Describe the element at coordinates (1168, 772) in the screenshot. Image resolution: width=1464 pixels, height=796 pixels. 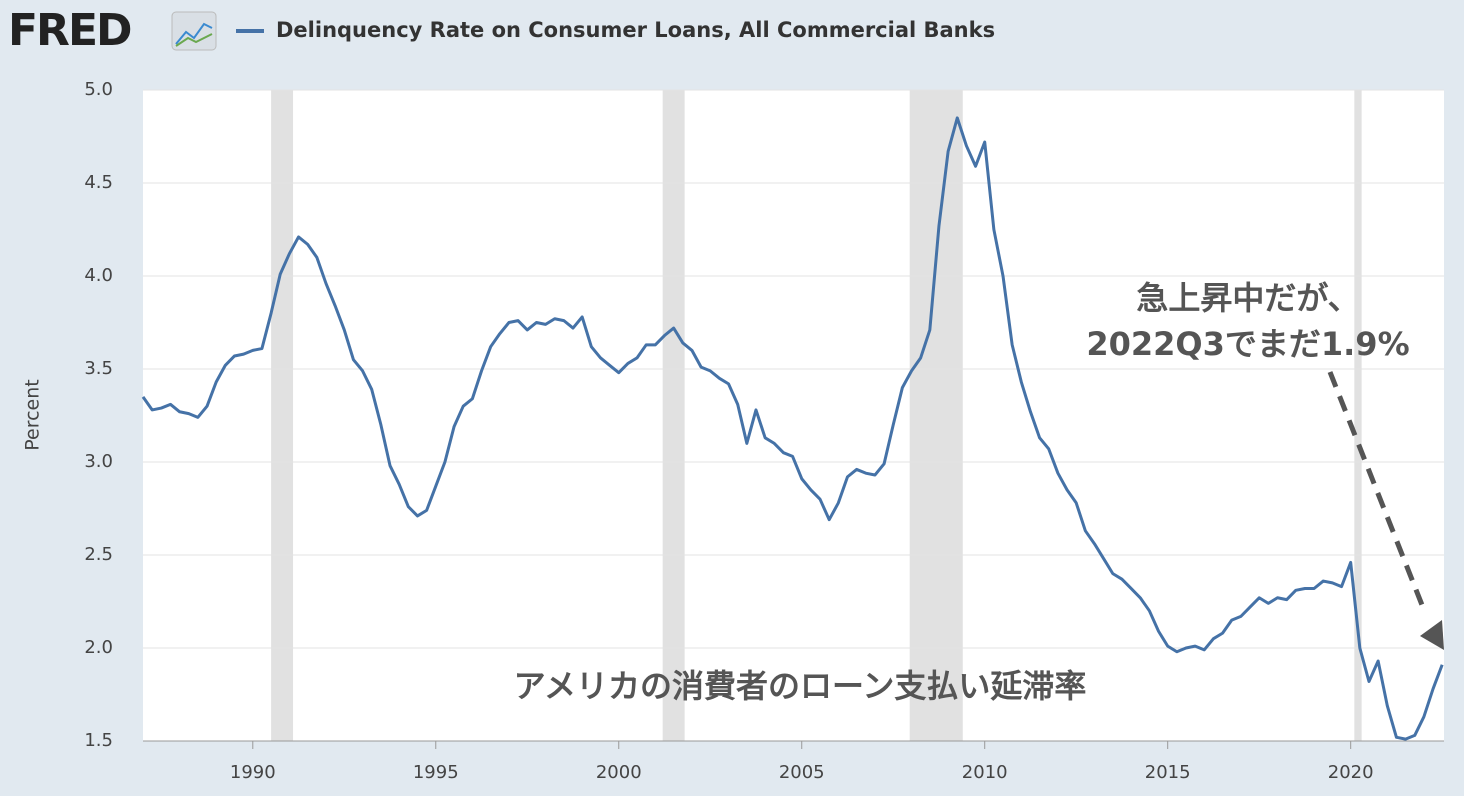
I see `x-tick-label: 2015` at that location.